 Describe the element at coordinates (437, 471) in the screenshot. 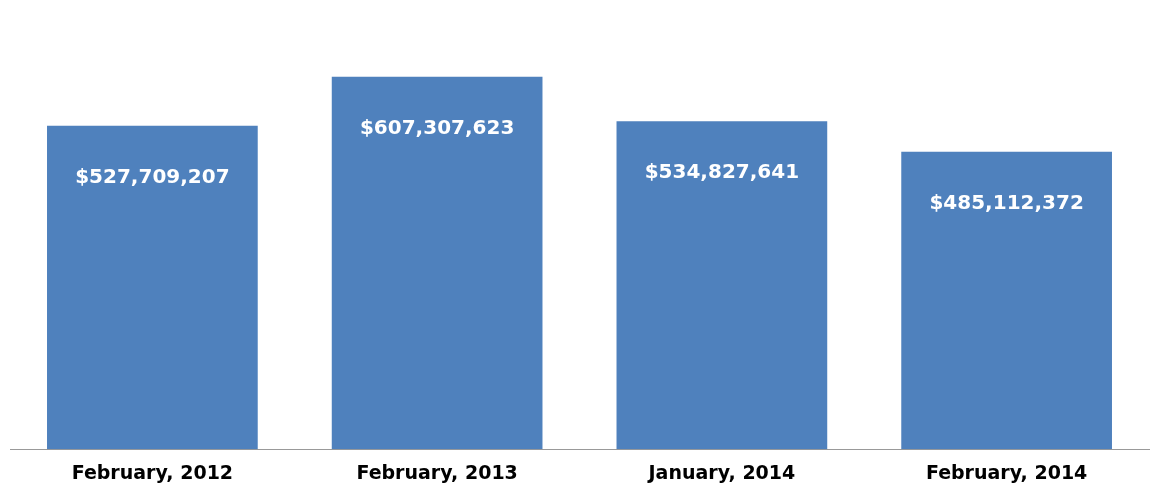

I see `x-tick-label: February, 2013` at that location.